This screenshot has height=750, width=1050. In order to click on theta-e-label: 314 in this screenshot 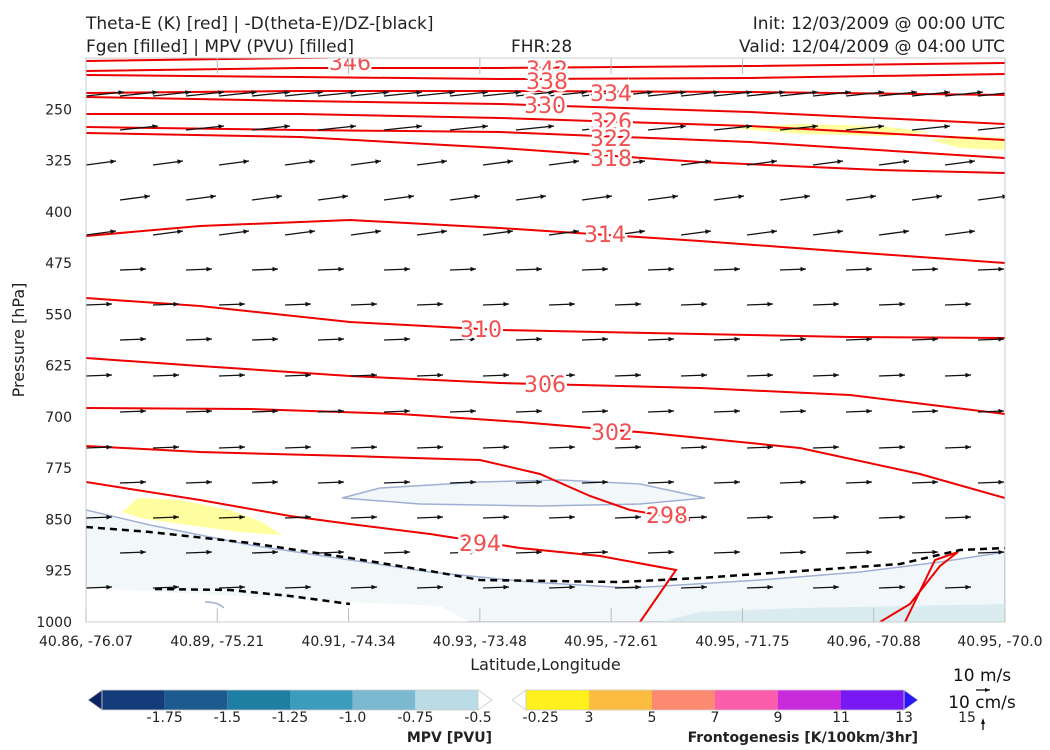, I will do `click(605, 235)`.